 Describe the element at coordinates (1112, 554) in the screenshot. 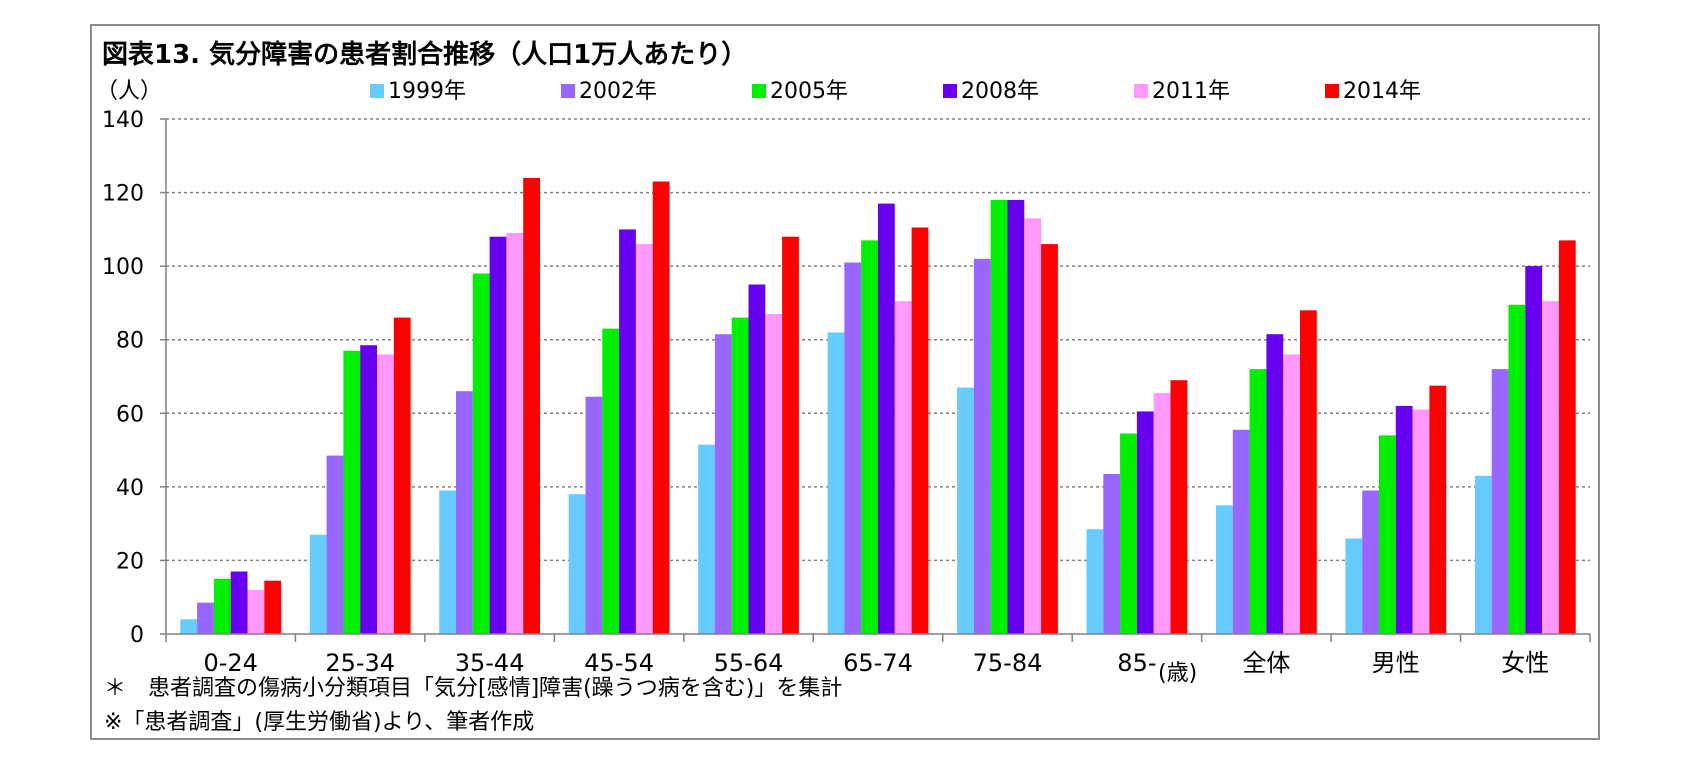

I see `bar-85--2002年` at that location.